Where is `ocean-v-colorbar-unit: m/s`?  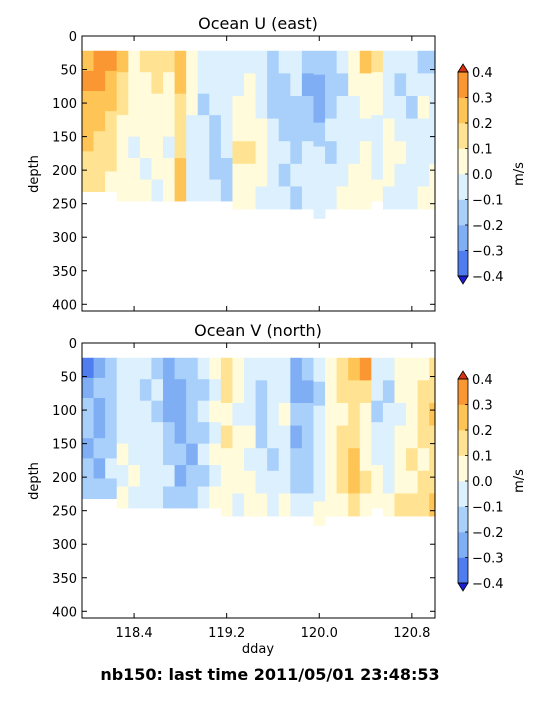 ocean-v-colorbar-unit: m/s is located at coordinates (519, 481).